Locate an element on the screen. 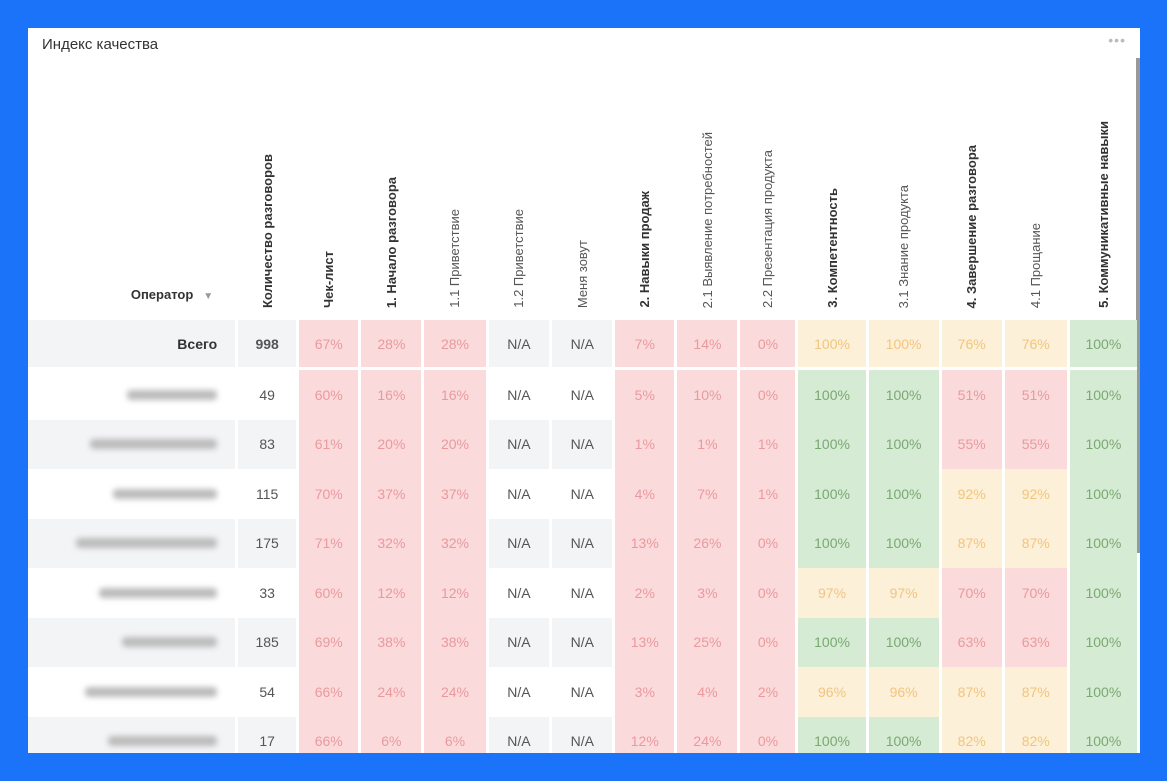 The image size is (1167, 781). count-cell: 175 is located at coordinates (267, 543).